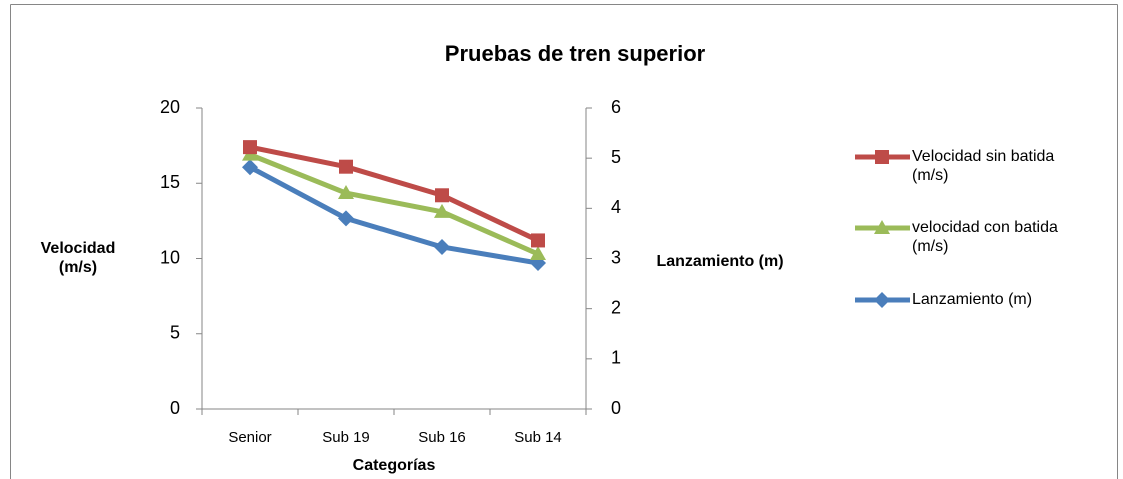  Describe the element at coordinates (170, 257) in the screenshot. I see `y-tick-label: 10` at that location.